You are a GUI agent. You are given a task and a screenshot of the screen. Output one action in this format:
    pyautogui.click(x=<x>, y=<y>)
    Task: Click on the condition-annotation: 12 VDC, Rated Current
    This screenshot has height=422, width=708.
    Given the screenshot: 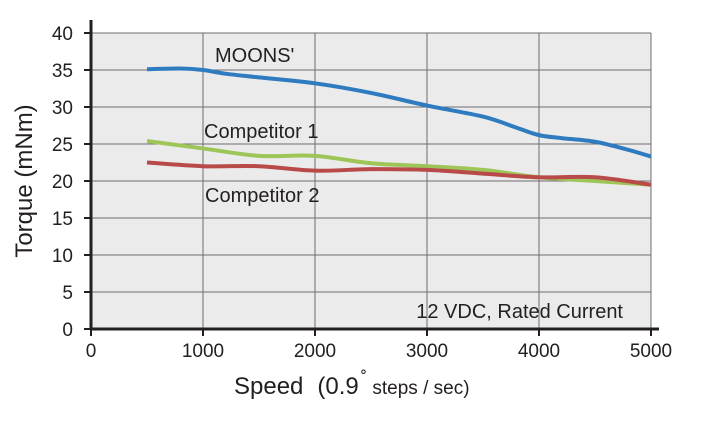 What is the action you would take?
    pyautogui.click(x=519, y=312)
    